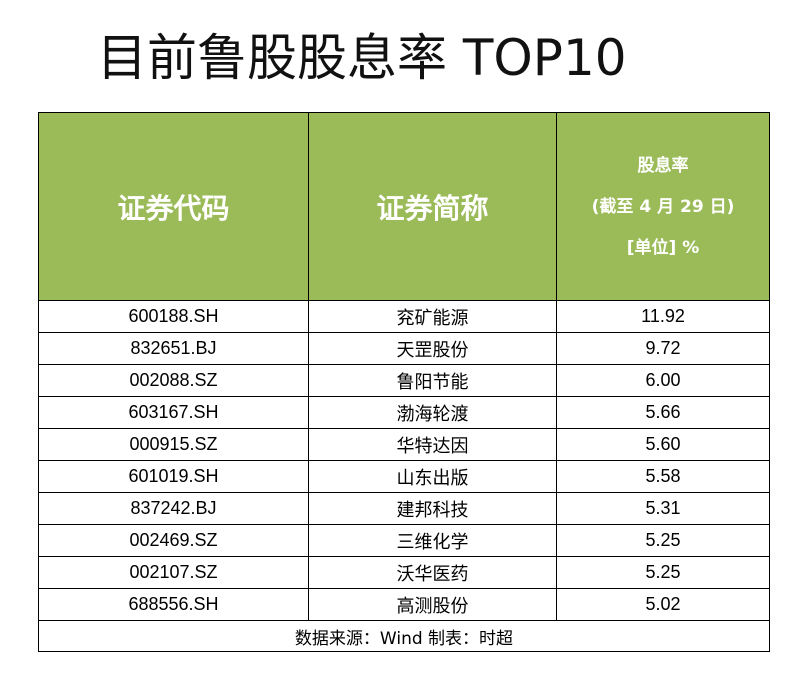 Image resolution: width=793 pixels, height=698 pixels. What do you see at coordinates (663, 348) in the screenshot?
I see `cell-yield: 9.72` at bounding box center [663, 348].